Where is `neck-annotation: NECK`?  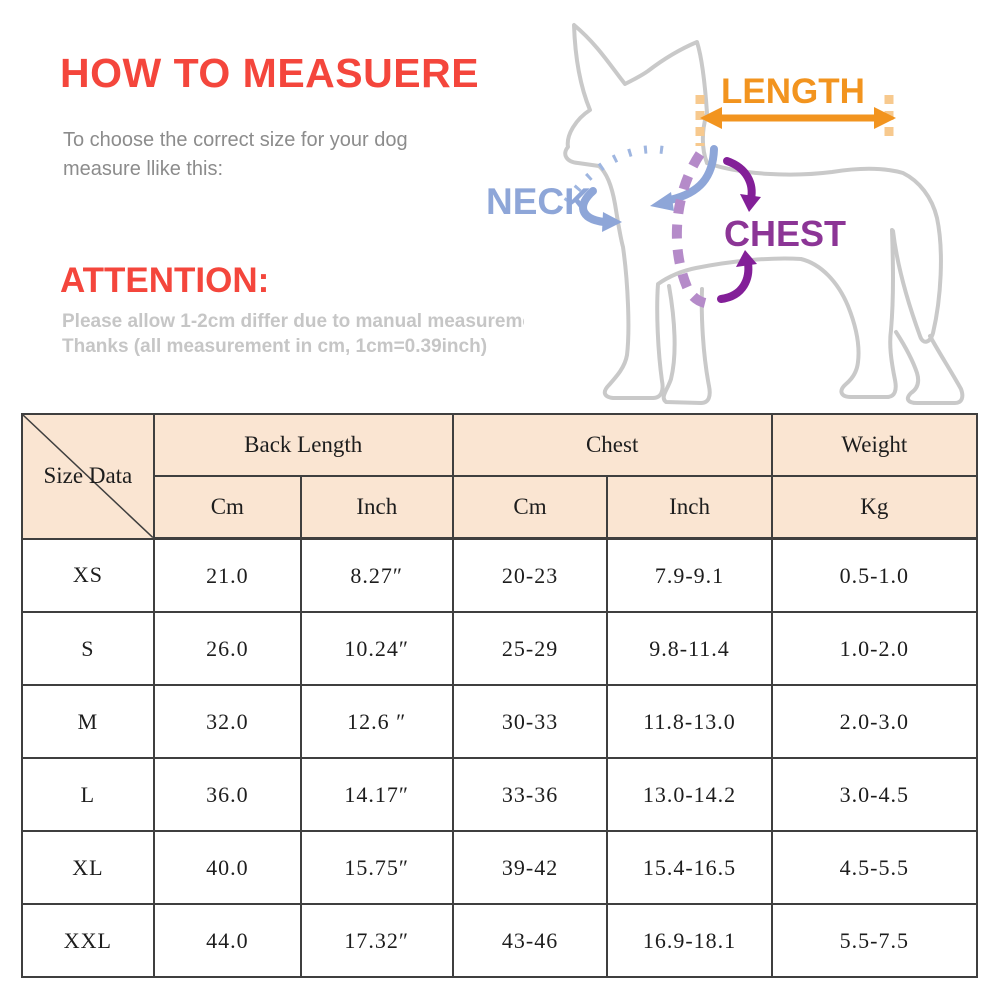
neck-annotation: NECK is located at coordinates (602, 188).